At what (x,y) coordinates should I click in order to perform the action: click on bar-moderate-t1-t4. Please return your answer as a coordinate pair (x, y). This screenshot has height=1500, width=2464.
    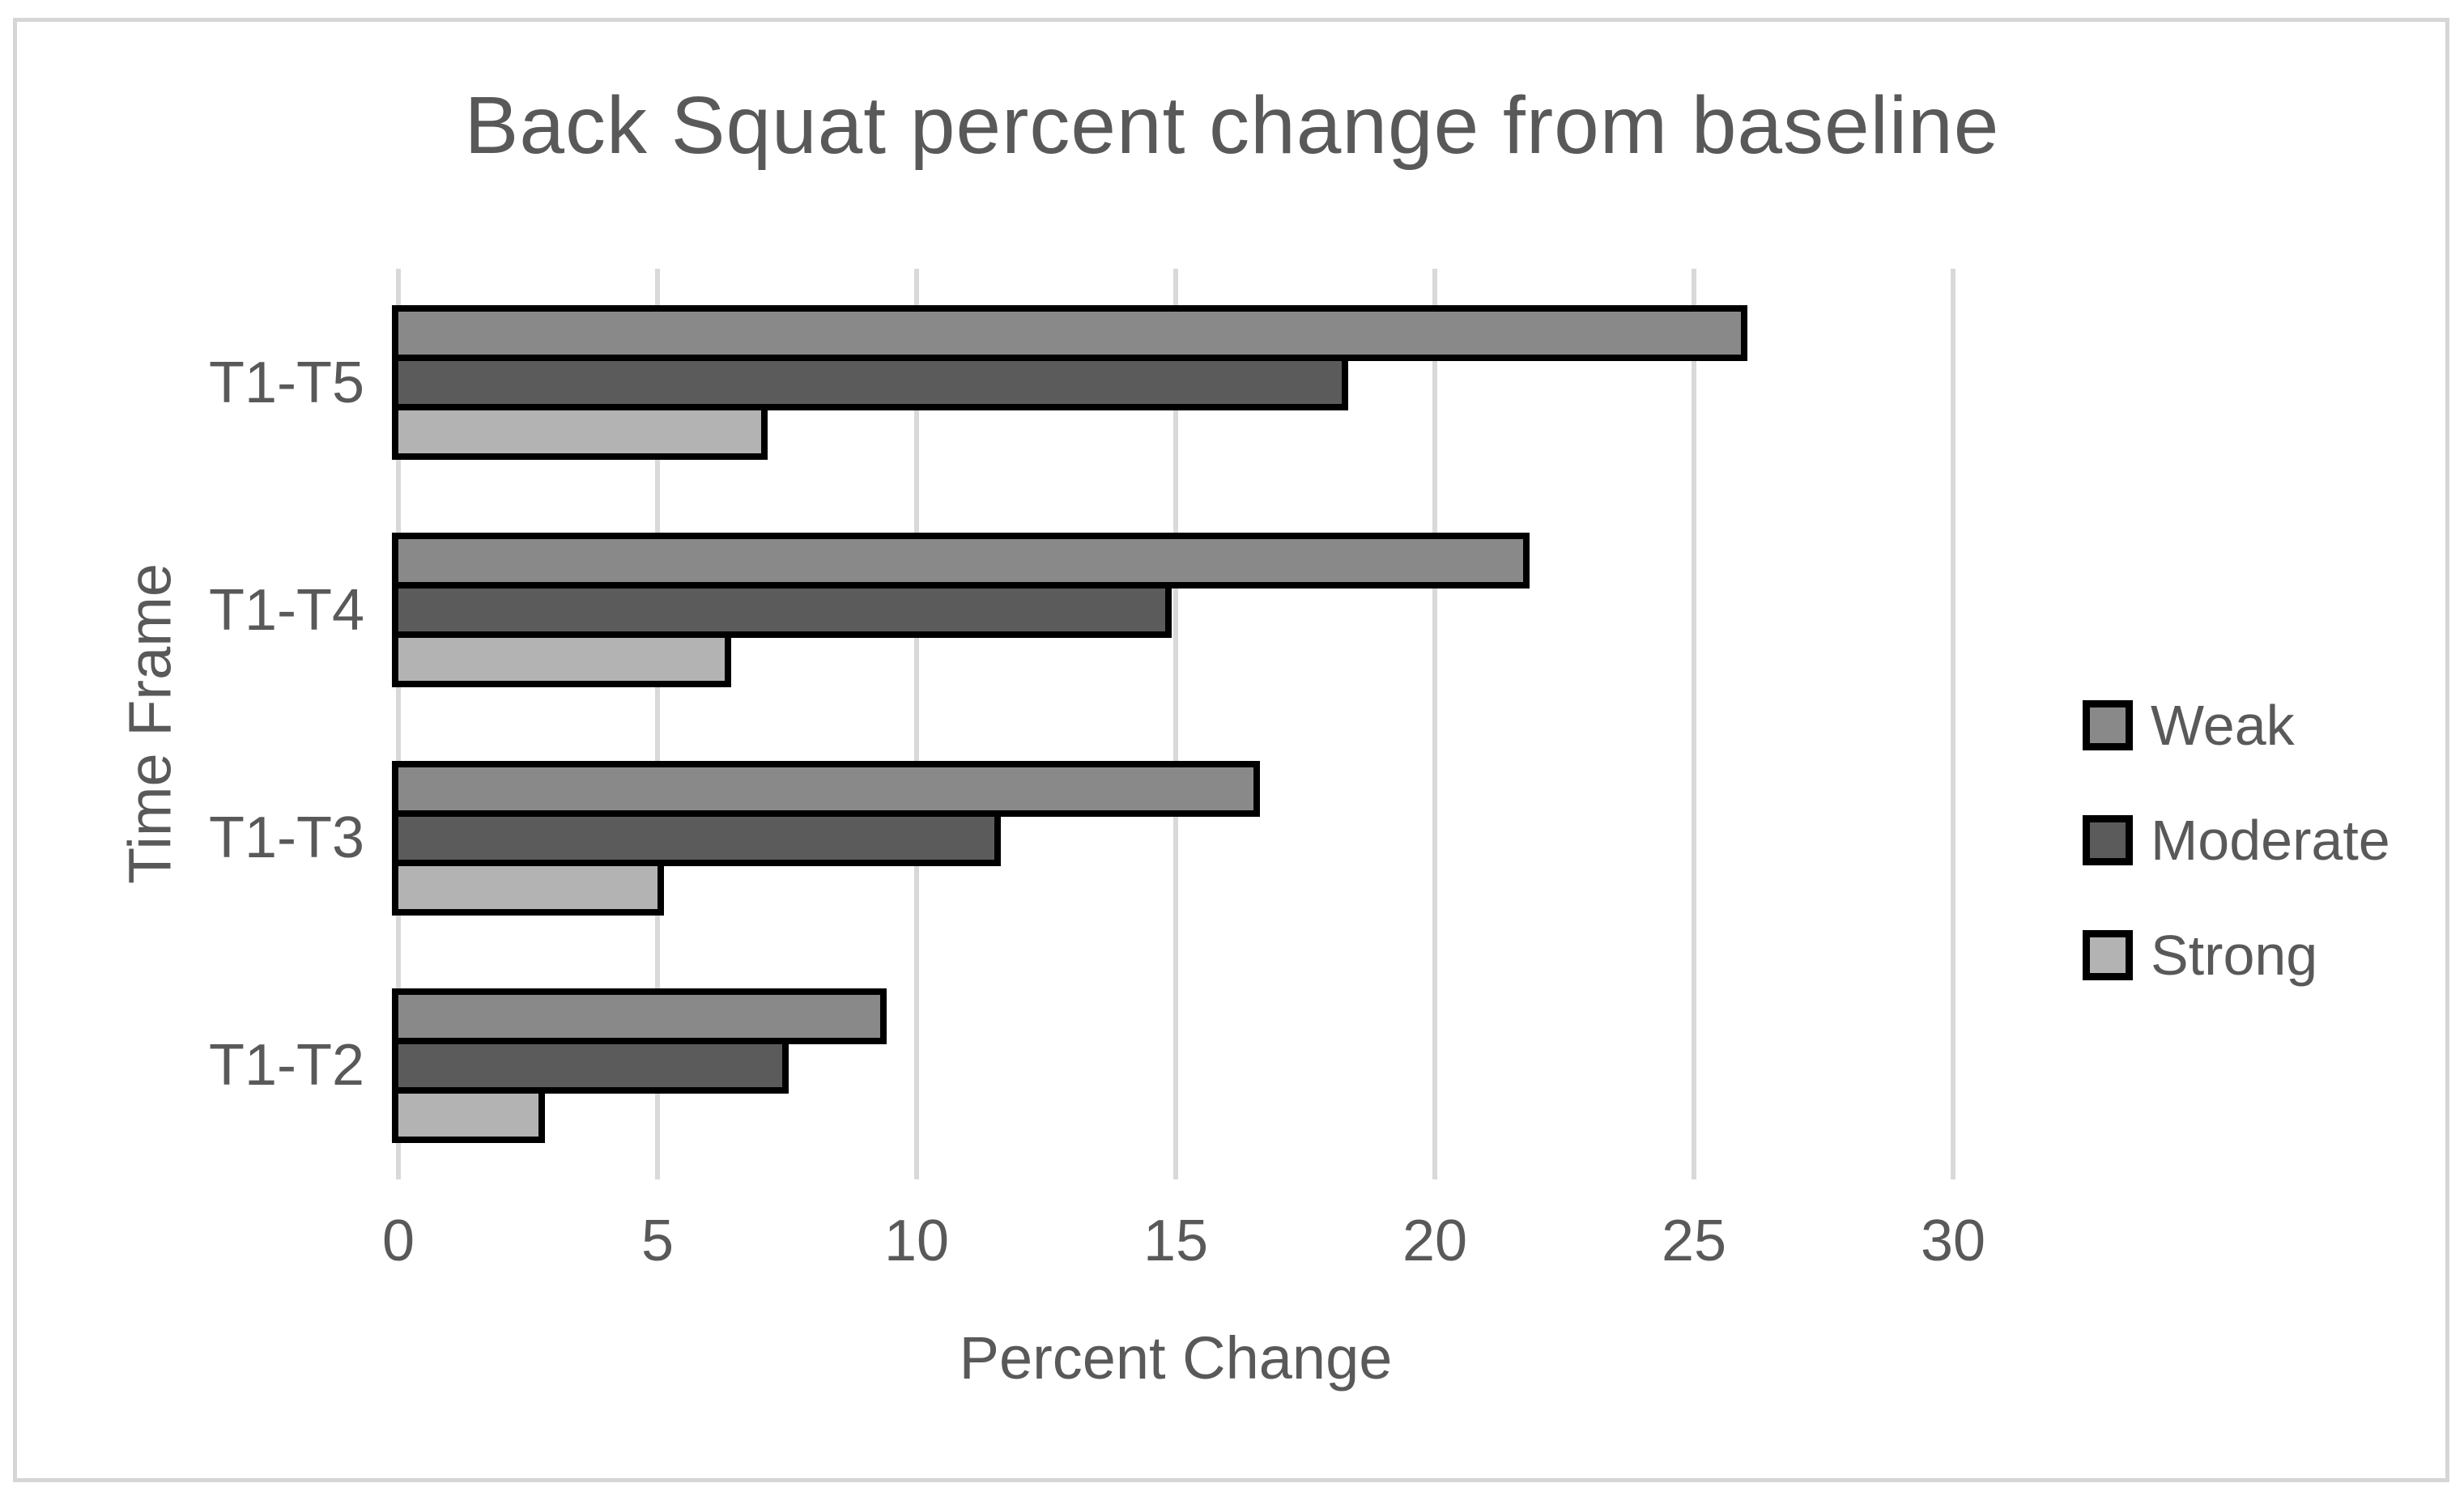
    Looking at the image, I should click on (782, 610).